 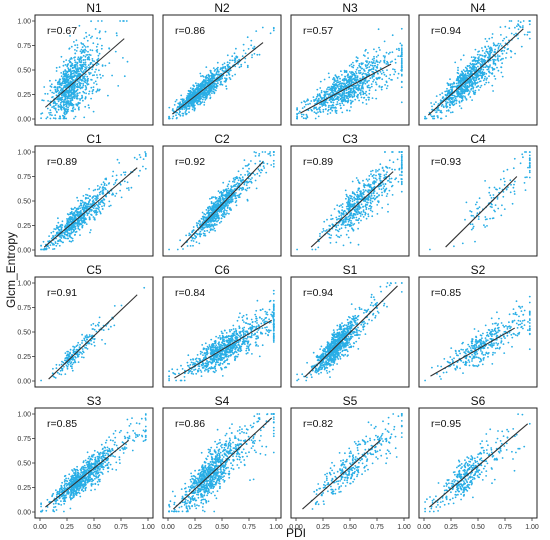 What do you see at coordinates (222, 194) in the screenshot?
I see `panel-c2: C2r=0.92` at bounding box center [222, 194].